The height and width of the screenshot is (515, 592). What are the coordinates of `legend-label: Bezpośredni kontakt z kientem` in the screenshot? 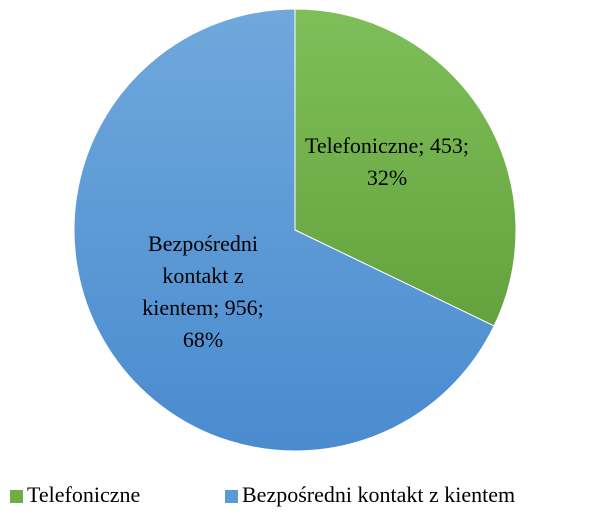 It's located at (378, 494).